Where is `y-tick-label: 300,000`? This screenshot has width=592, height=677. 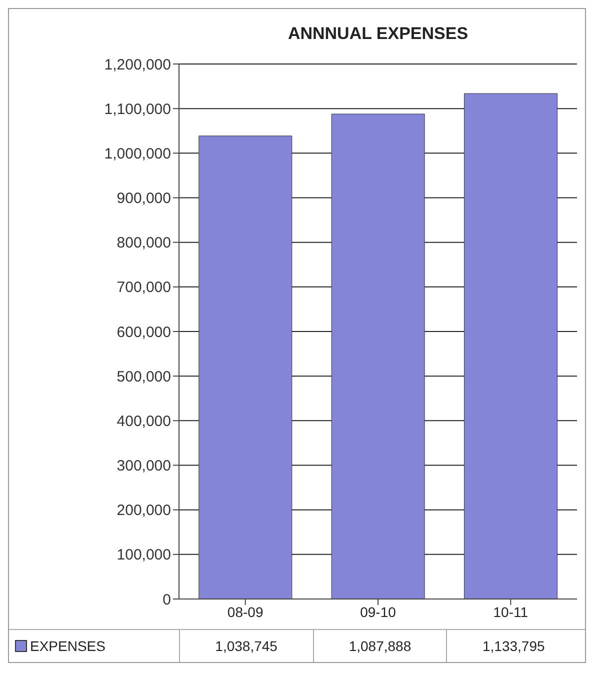 y-tick-label: 300,000 is located at coordinates (143, 466).